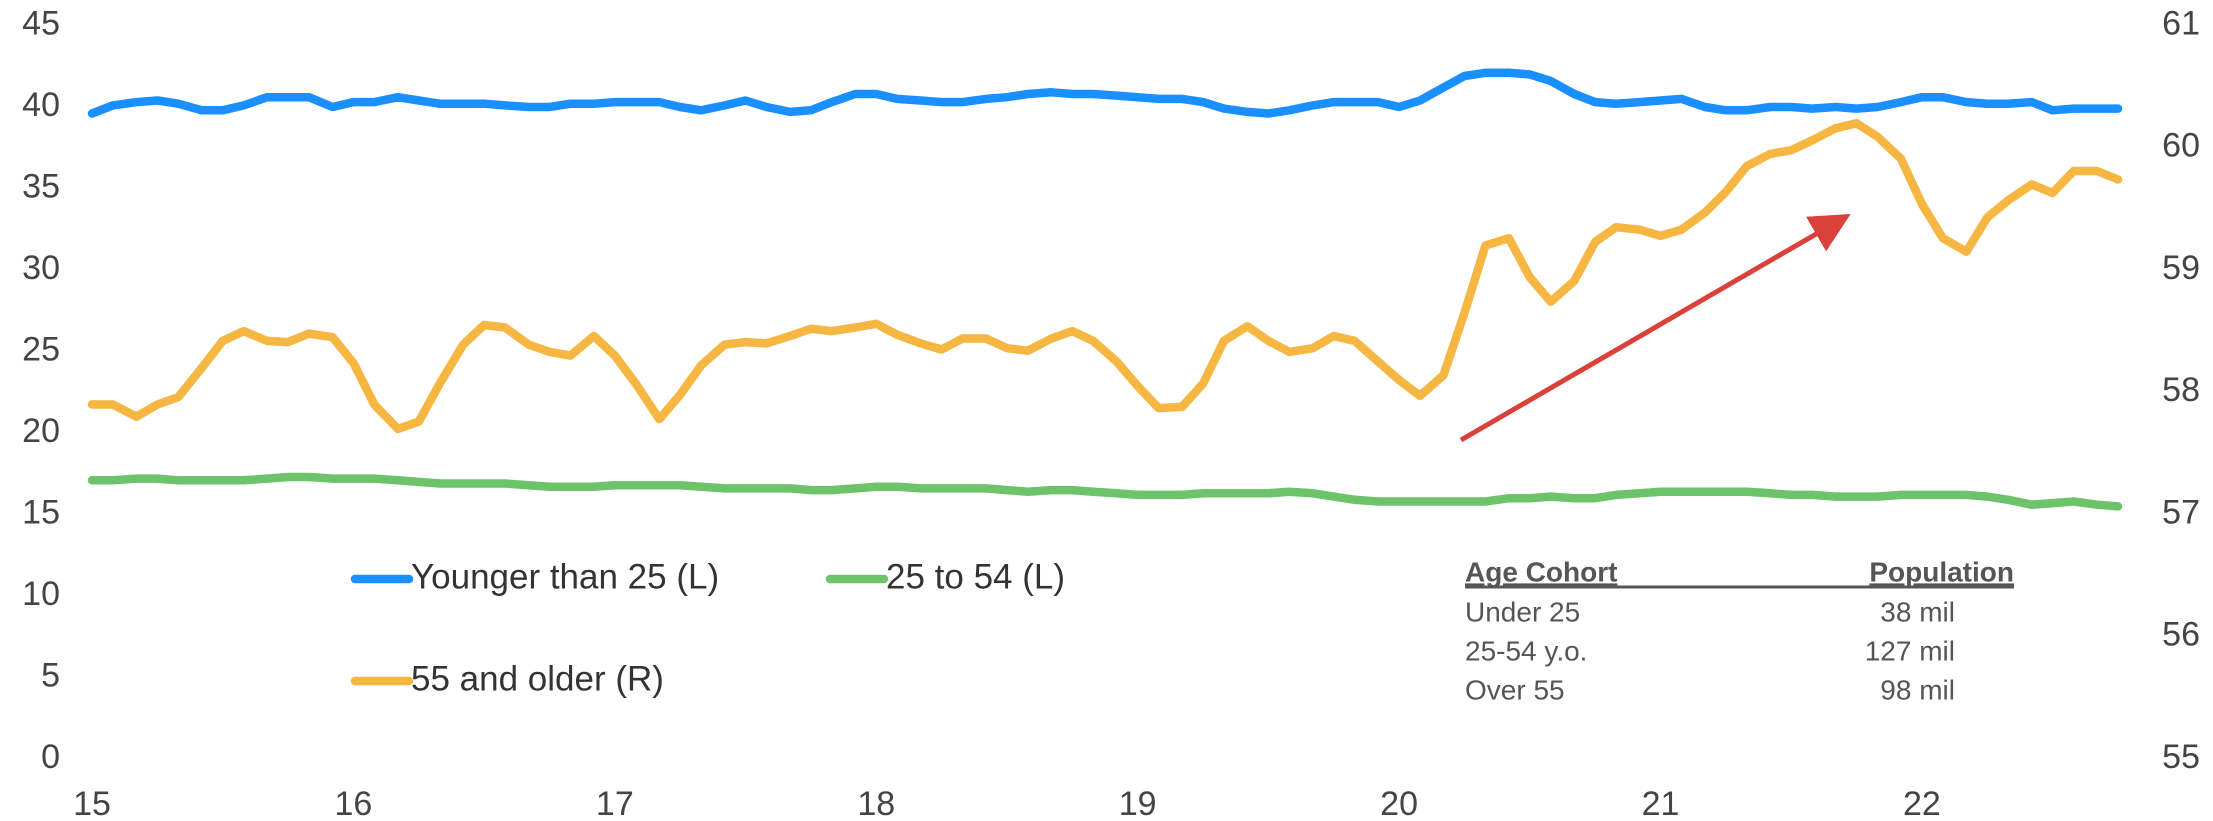  Describe the element at coordinates (1515, 689) in the screenshot. I see `table-cell: Over 55` at that location.